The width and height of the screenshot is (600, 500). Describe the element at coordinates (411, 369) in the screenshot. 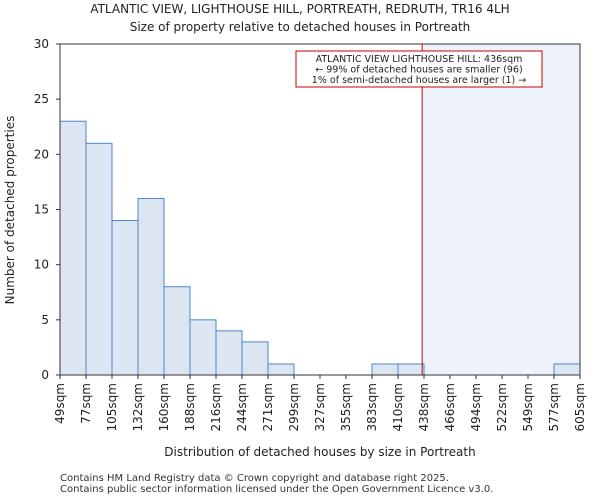

I see `bar-410sqm` at that location.